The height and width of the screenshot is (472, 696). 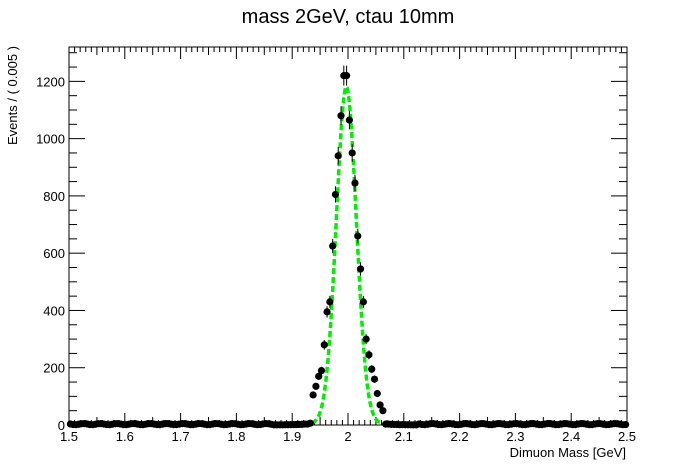 I want to click on x-tick-label: 2.2, so click(x=460, y=436).